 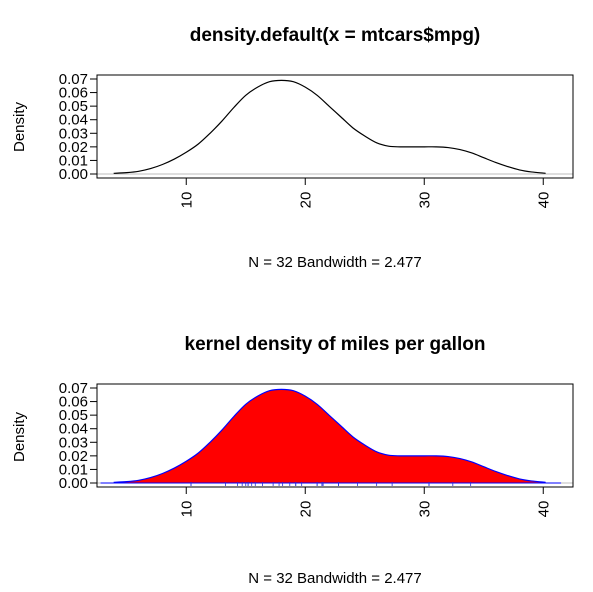 I want to click on density-area, so click(x=329, y=436).